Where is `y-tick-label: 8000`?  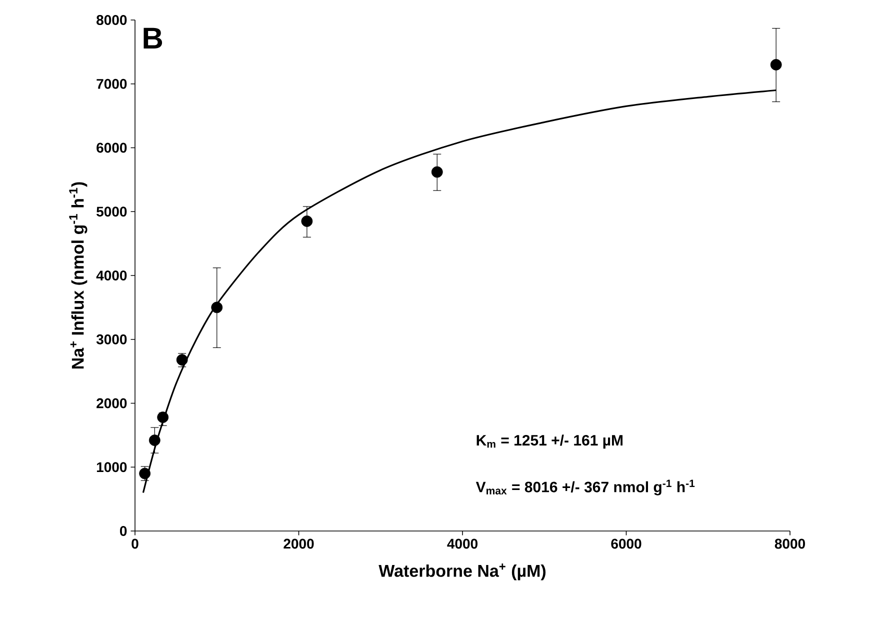 y-tick-label: 8000 is located at coordinates (111, 20).